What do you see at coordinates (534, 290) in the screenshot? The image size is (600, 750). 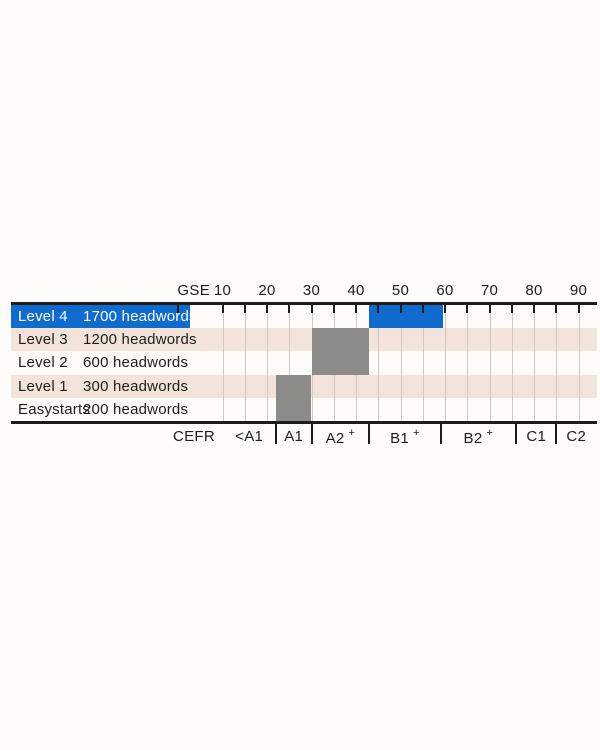 I see `gse-tick-label-80: 80` at bounding box center [534, 290].